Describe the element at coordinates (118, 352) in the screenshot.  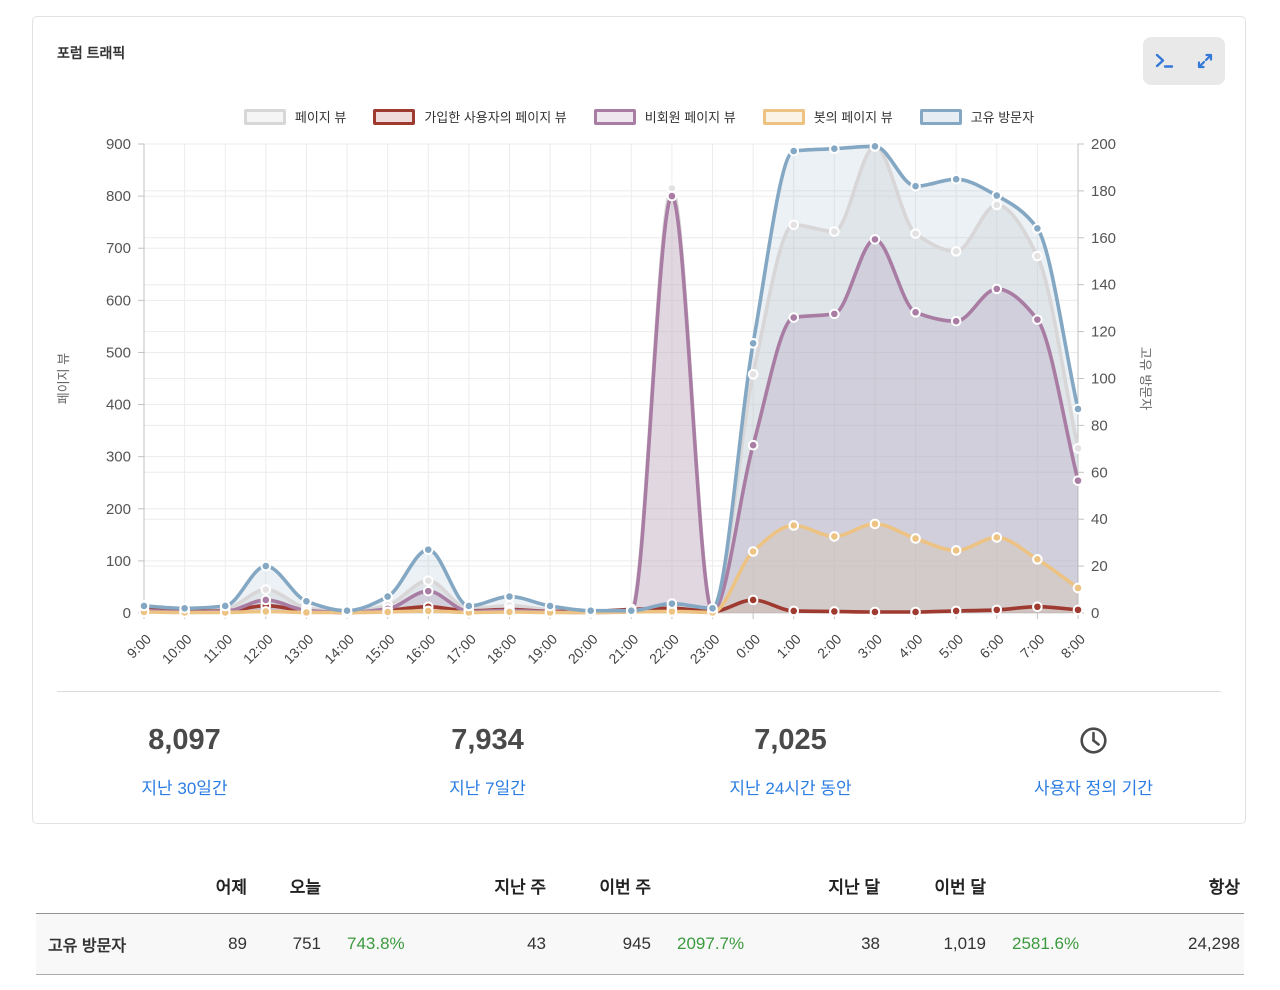
I see `left-axis-tick: 500` at that location.